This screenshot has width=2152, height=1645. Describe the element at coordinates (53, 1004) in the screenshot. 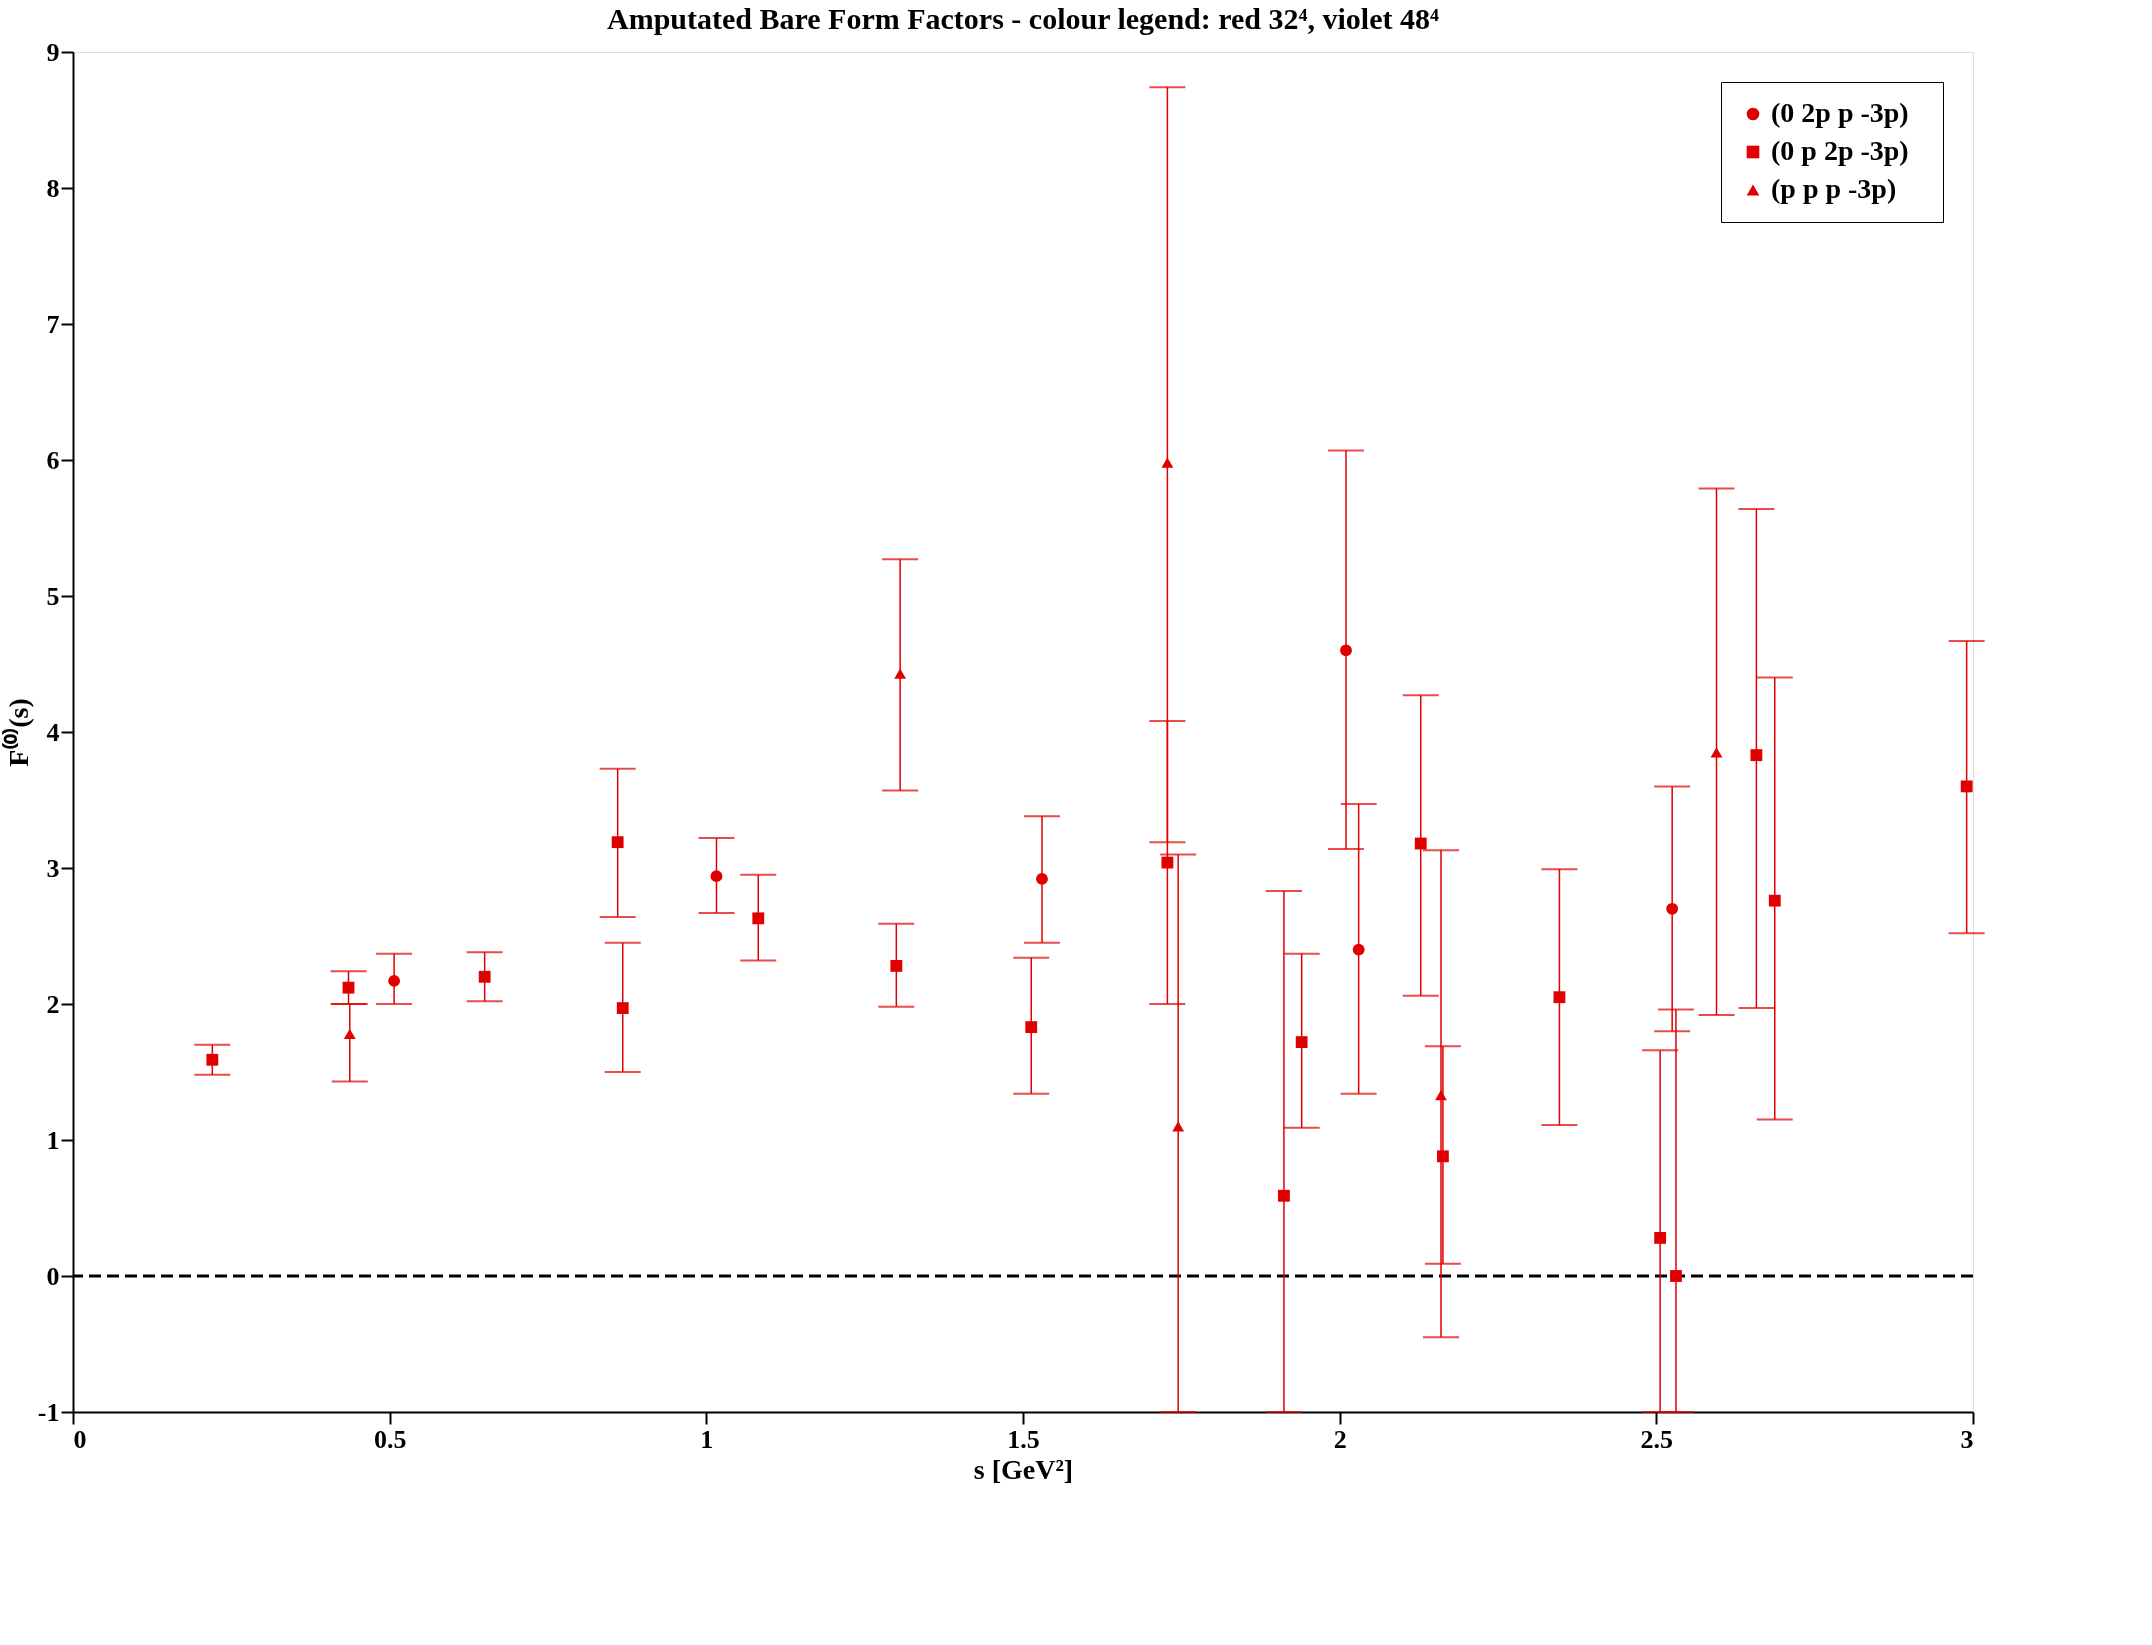

I see `y-tick-label: 2` at that location.